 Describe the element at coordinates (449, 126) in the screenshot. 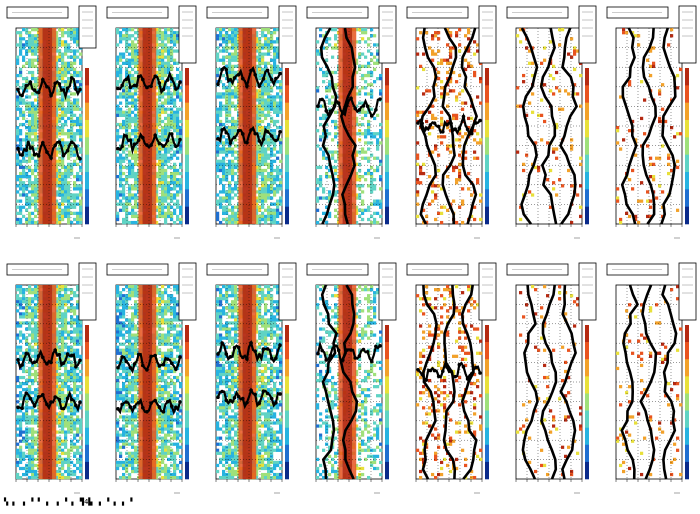

I see `vertical-curve` at that location.